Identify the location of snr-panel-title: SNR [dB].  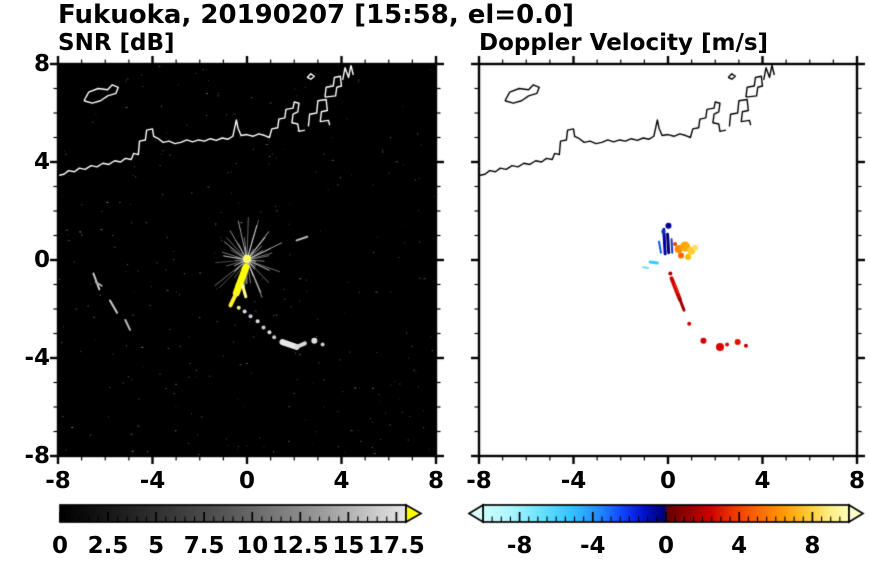
(116, 43).